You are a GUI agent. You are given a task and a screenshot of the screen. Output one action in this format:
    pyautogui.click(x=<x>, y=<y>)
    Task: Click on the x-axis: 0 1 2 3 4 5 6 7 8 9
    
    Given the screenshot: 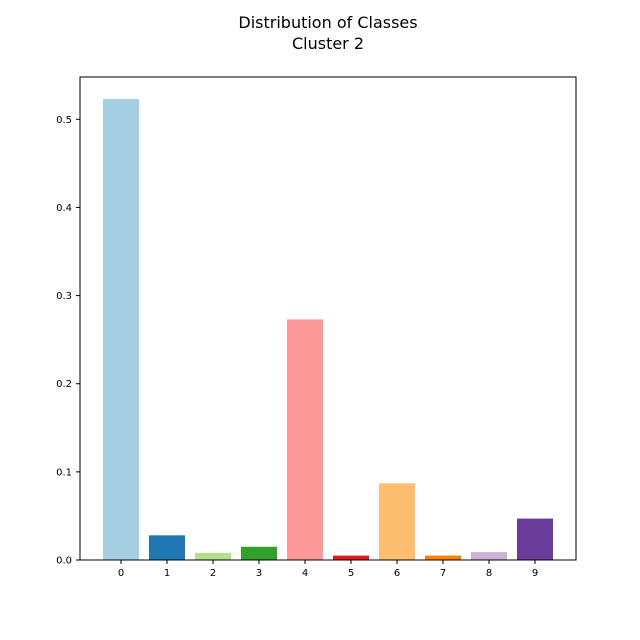 What is the action you would take?
    pyautogui.click(x=328, y=569)
    